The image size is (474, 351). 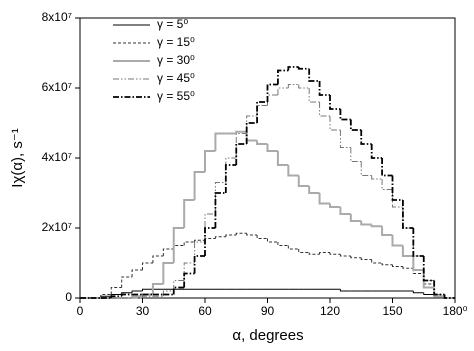 I want to click on x-tick-label: 90, so click(x=268, y=311).